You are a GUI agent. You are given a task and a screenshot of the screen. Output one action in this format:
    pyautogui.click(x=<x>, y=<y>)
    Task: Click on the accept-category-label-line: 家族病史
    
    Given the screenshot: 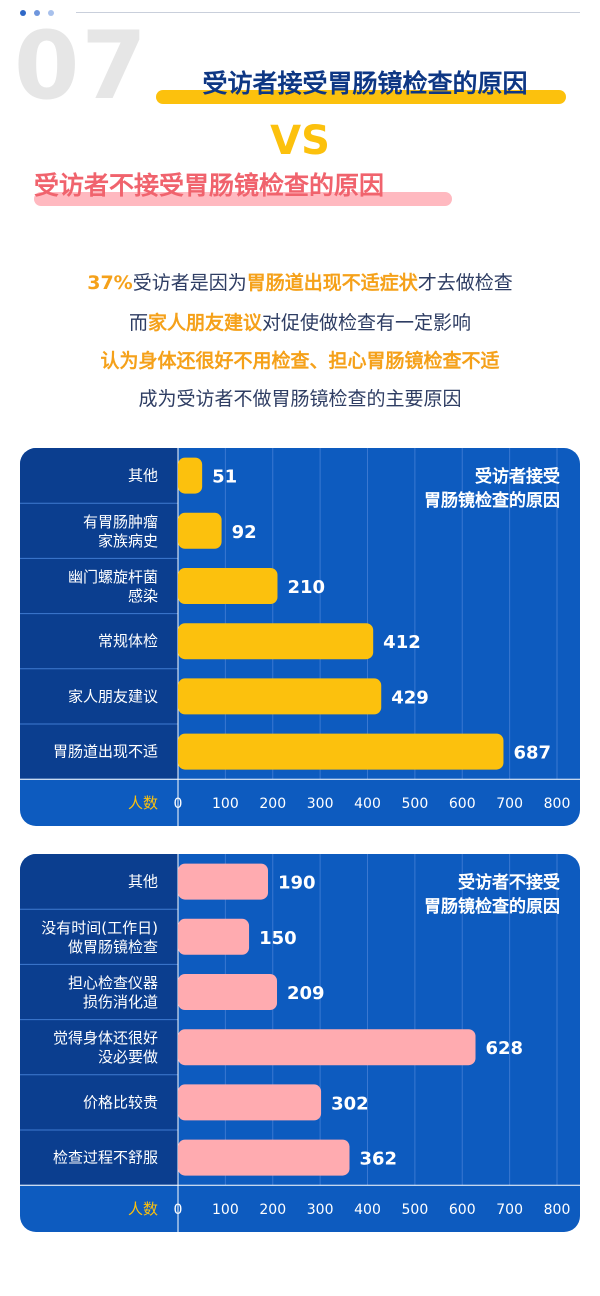 What is the action you would take?
    pyautogui.click(x=128, y=541)
    